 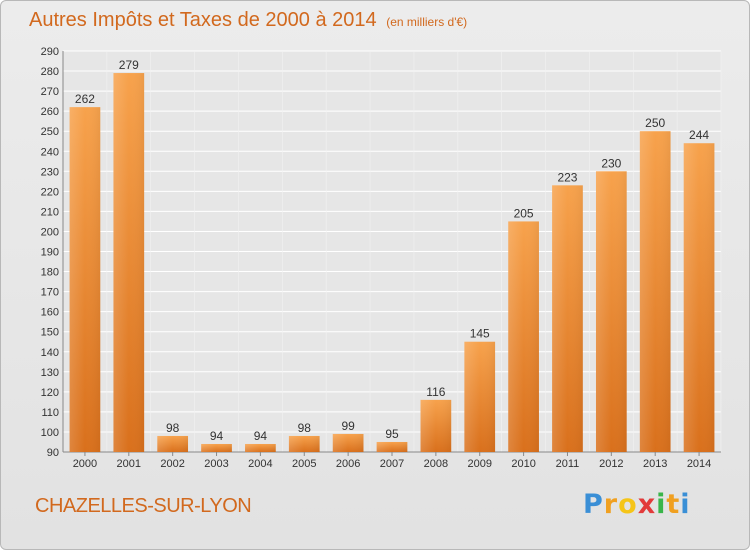 I want to click on chart-title-text: Autres Impôts et Taxes de 2000 à 2014, so click(x=203, y=20).